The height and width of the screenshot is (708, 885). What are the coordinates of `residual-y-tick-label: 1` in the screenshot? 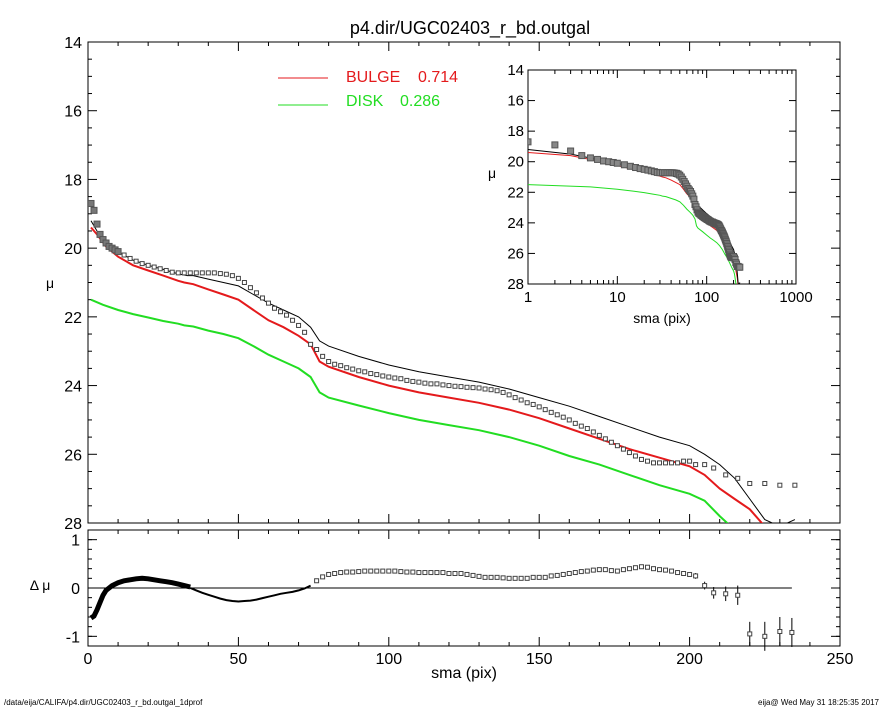 It's located at (75, 541).